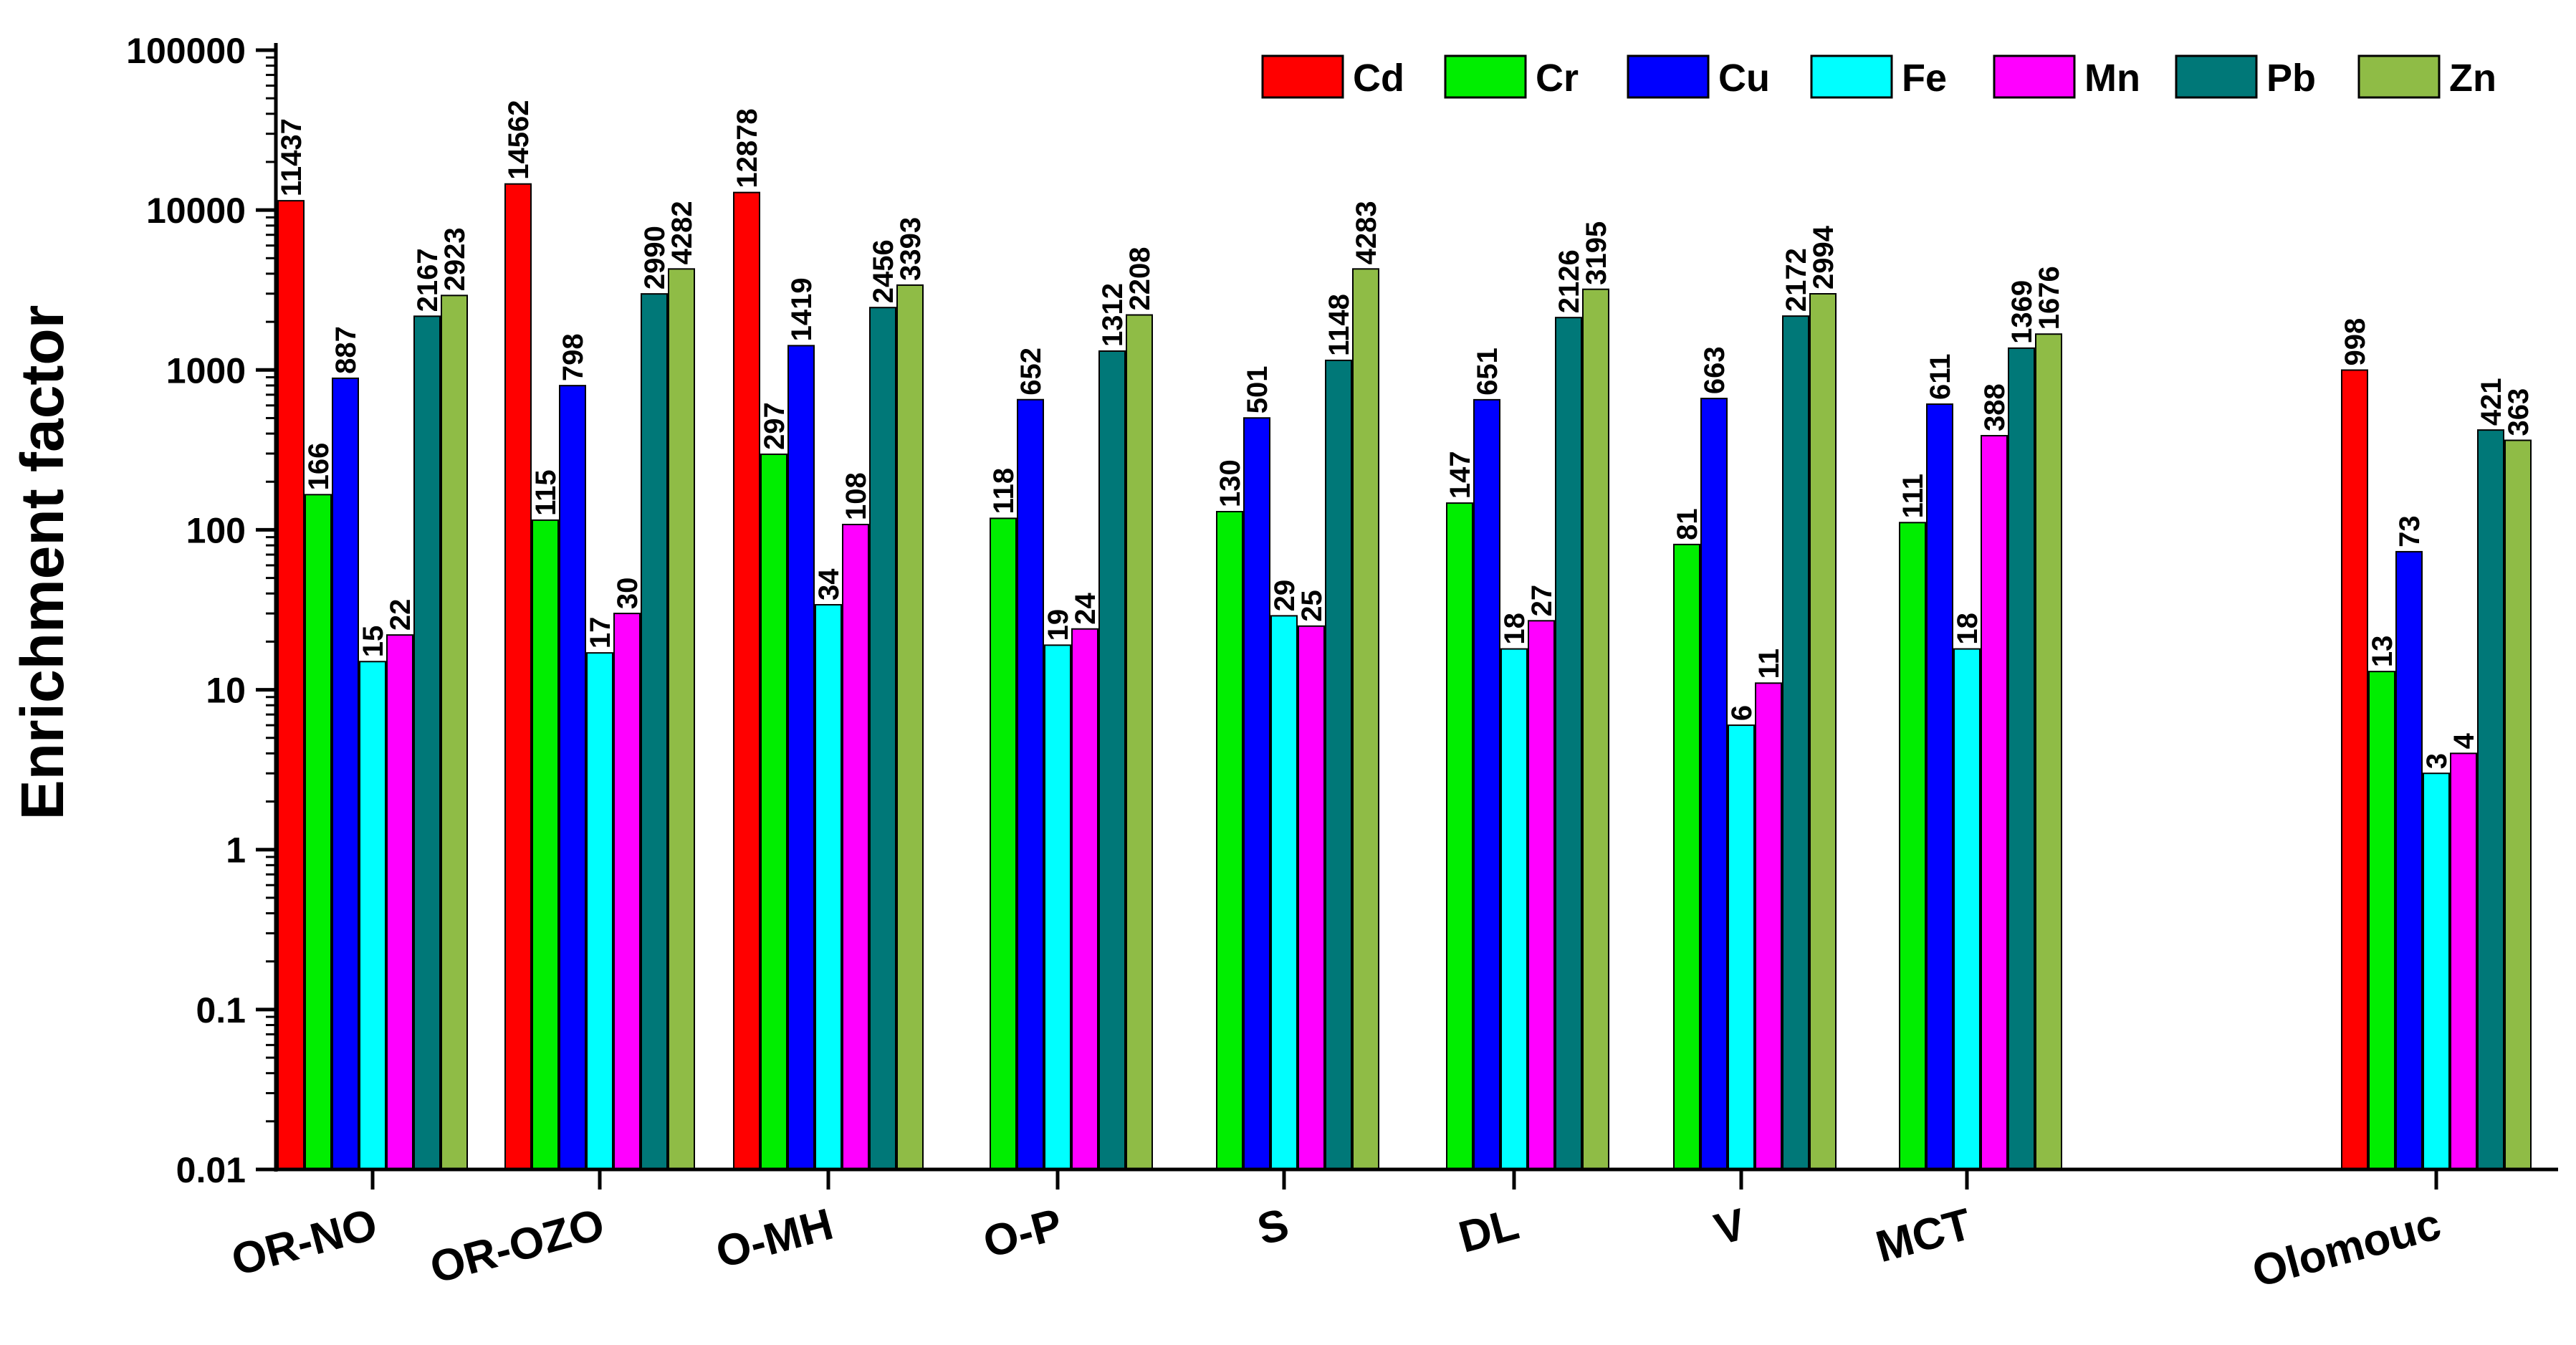 The height and width of the screenshot is (1345, 2576). I want to click on bar-pb-o-mh, so click(882, 739).